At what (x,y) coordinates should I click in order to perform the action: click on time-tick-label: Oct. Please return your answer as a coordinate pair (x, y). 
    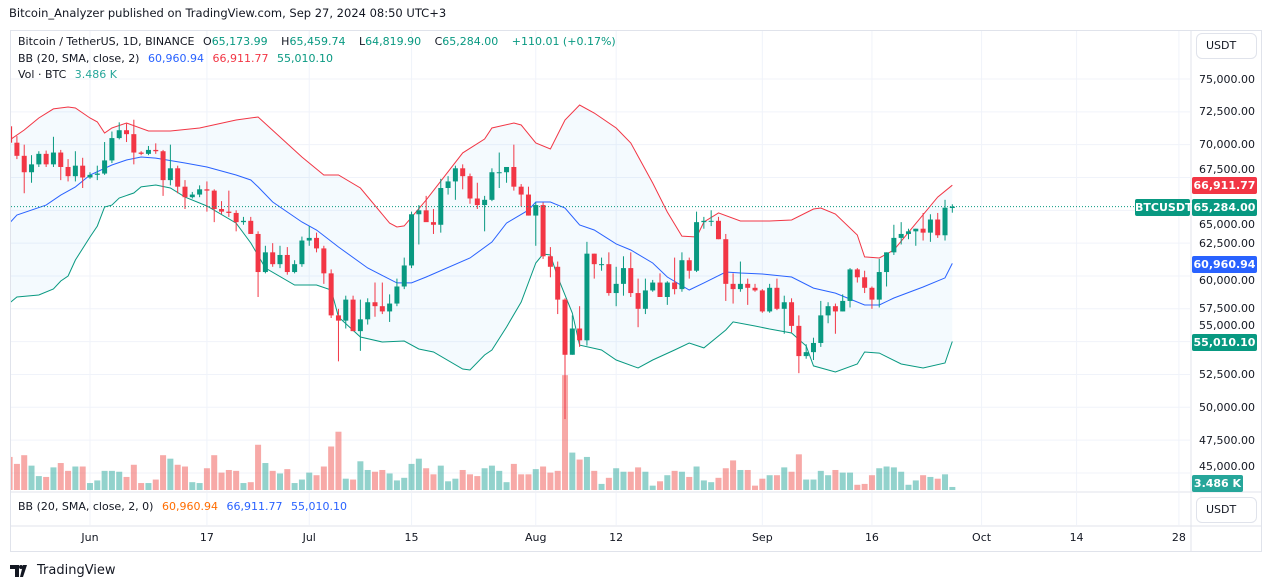
    Looking at the image, I should click on (982, 537).